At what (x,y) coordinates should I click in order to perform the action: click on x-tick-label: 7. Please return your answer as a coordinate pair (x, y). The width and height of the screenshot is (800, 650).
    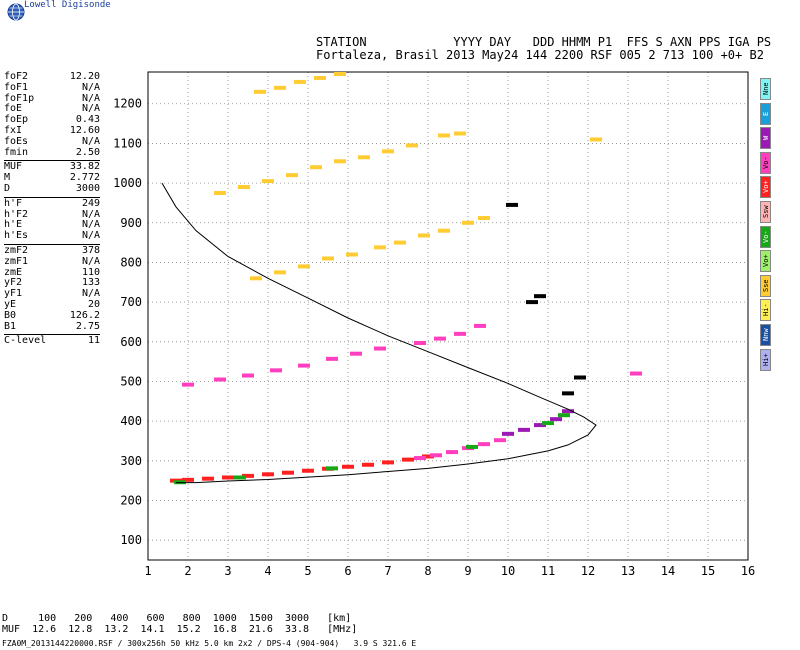
    Looking at the image, I should click on (387, 571).